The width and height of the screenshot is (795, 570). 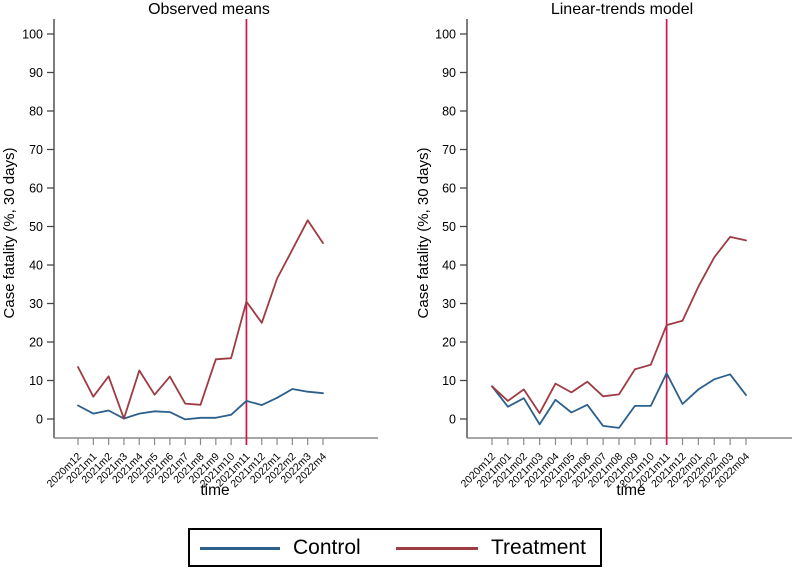 What do you see at coordinates (327, 547) in the screenshot?
I see `legend-label-control: Control` at bounding box center [327, 547].